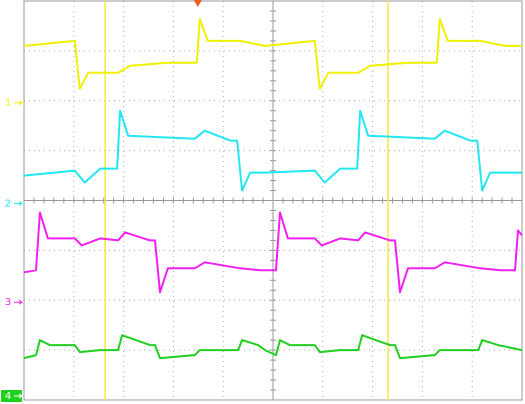 This screenshot has height=404, width=525. I want to click on trigger-marker, so click(197, 3).